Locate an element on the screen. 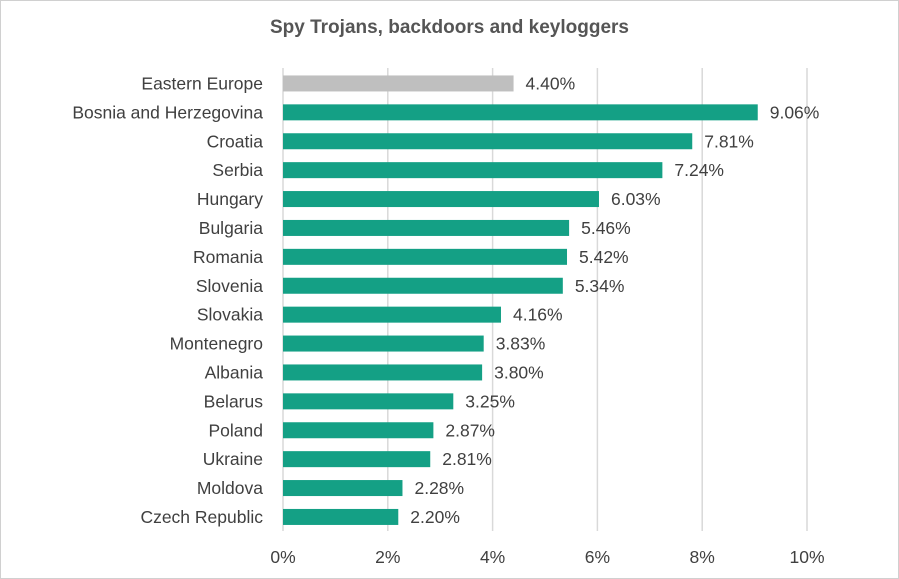 The width and height of the screenshot is (899, 579). data-label: 6.03% is located at coordinates (636, 199).